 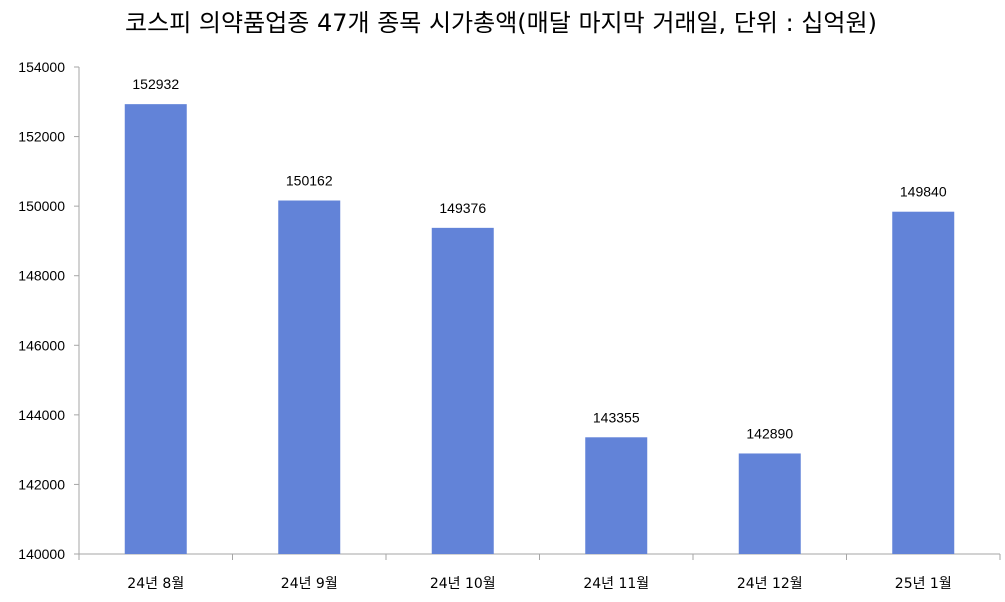 I want to click on bar-value-label: 143355, so click(x=616, y=417).